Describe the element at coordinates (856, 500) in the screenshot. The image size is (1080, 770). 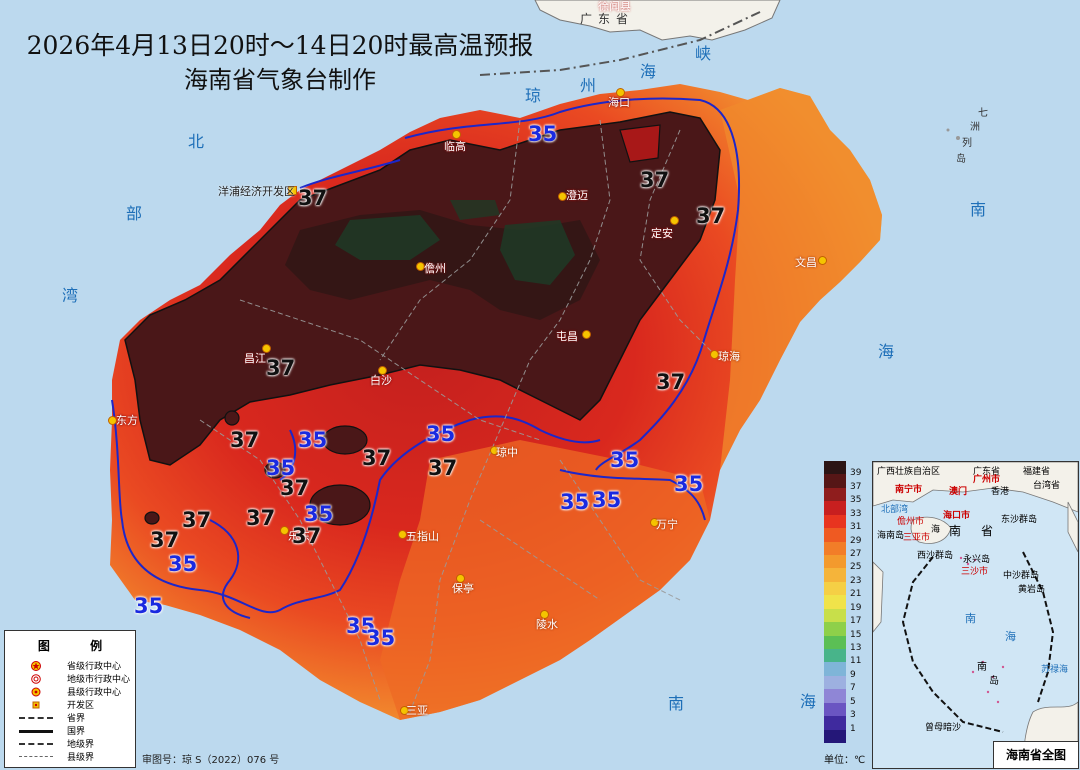
I see `colorbar-tick-label: 35` at that location.